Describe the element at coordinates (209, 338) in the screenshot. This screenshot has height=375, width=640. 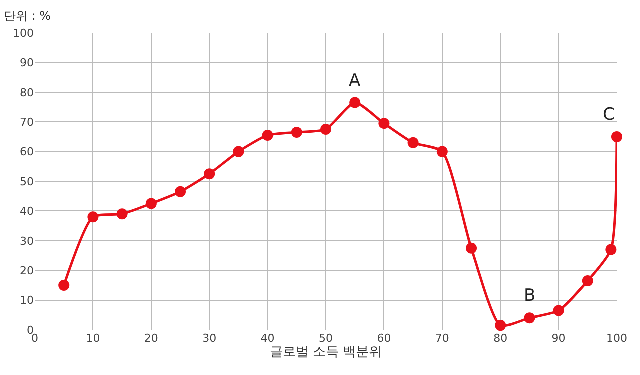
I see `x-tick-label: 30` at that location.